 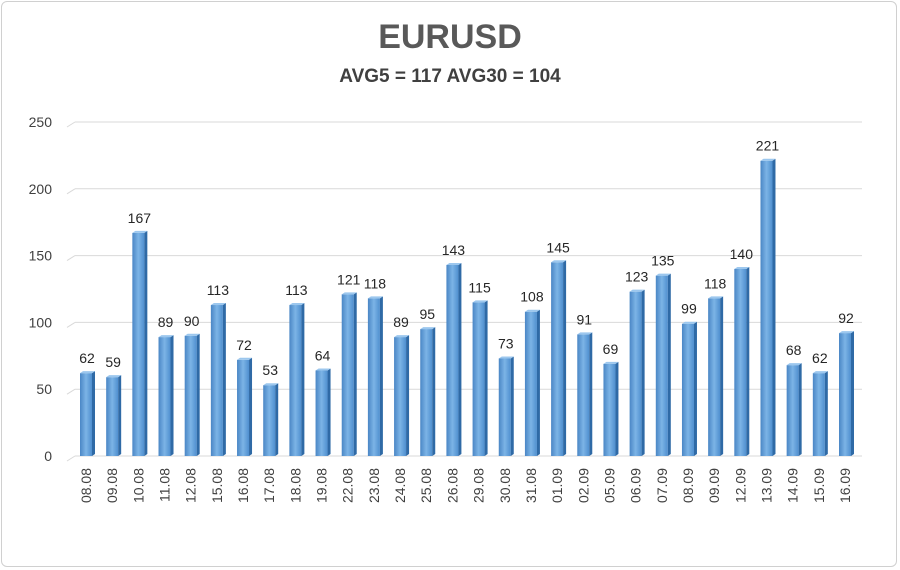 I want to click on data-label: 145, so click(x=558, y=247).